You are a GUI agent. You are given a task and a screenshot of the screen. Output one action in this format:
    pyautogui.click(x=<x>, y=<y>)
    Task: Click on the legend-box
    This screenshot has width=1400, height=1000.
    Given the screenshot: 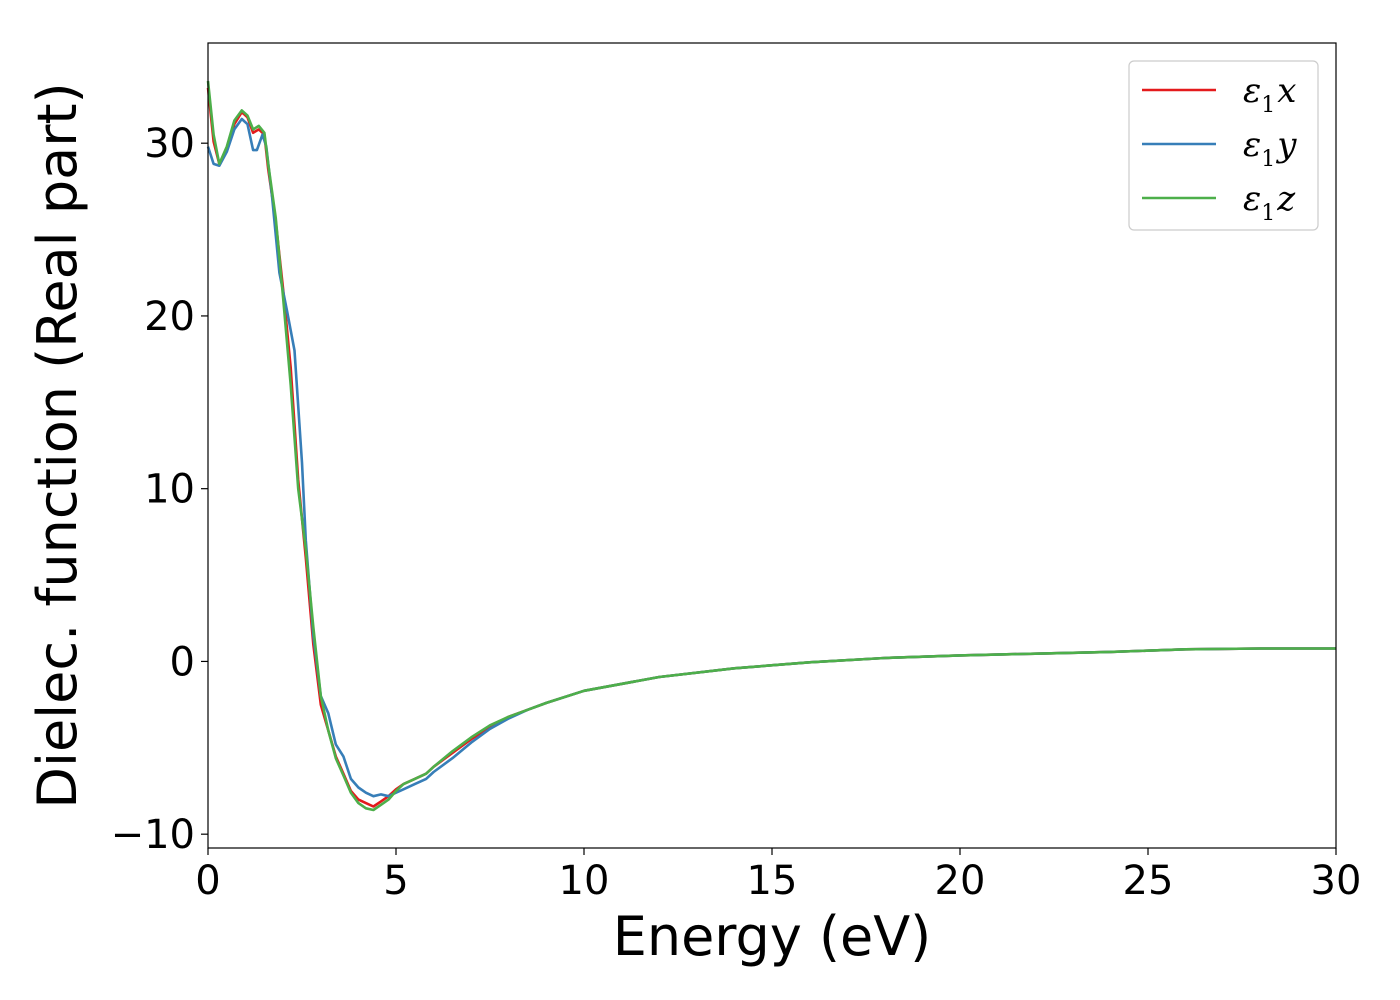 What is the action you would take?
    pyautogui.click(x=1223, y=145)
    